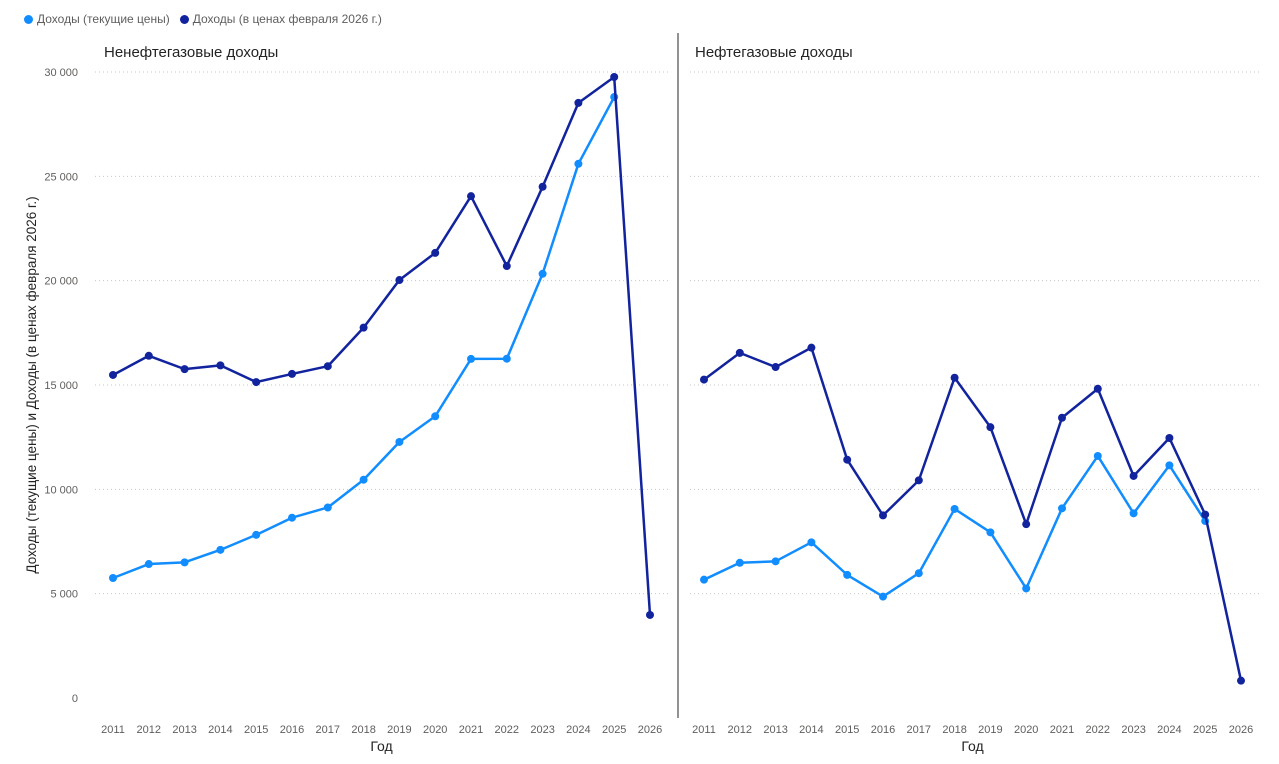  Describe the element at coordinates (28, 19) in the screenshot. I see `legend-marker-current-prices` at that location.